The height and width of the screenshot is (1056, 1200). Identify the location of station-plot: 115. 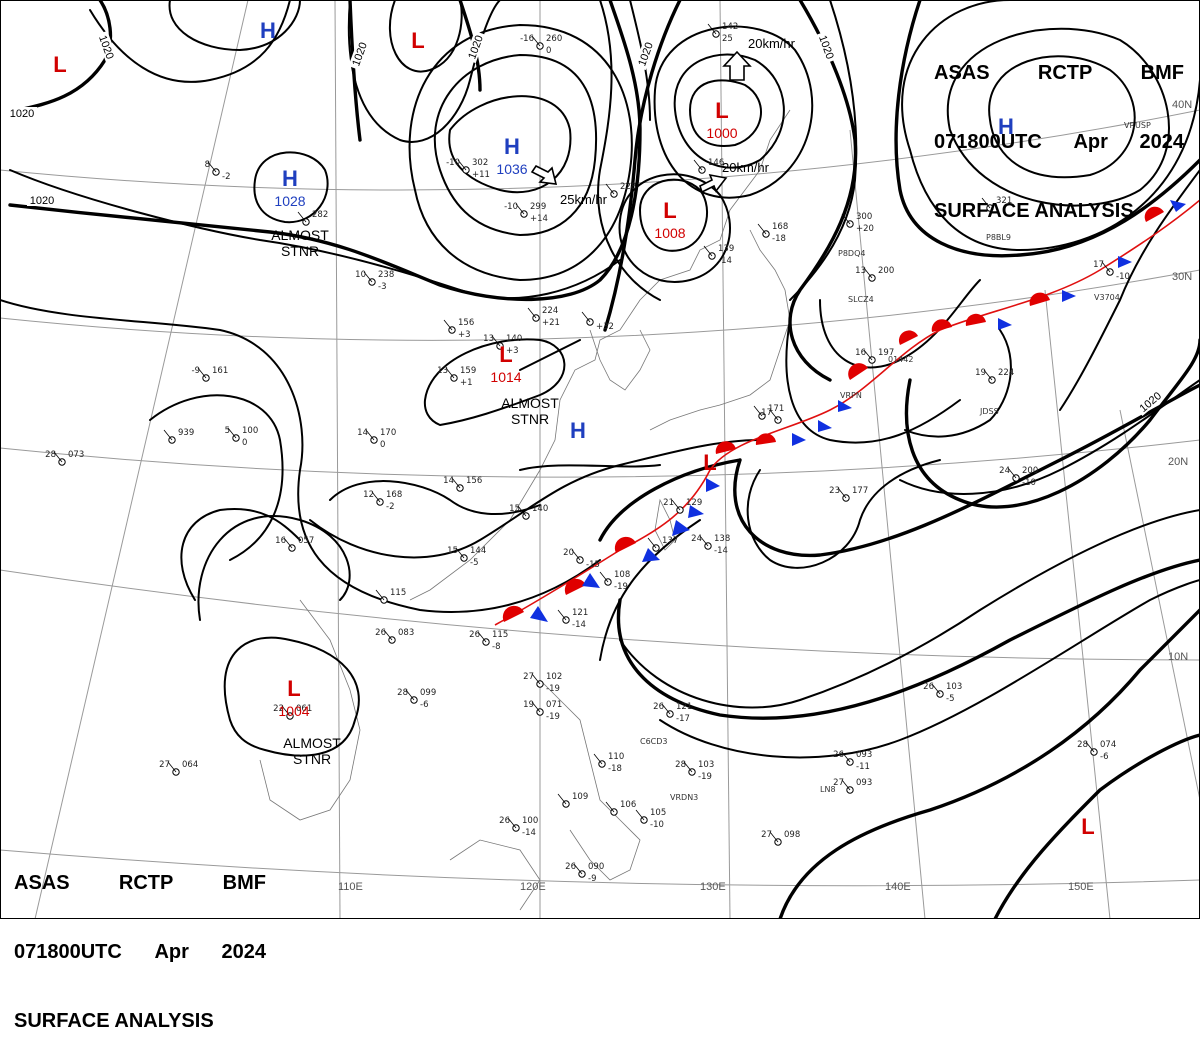
(390, 596).